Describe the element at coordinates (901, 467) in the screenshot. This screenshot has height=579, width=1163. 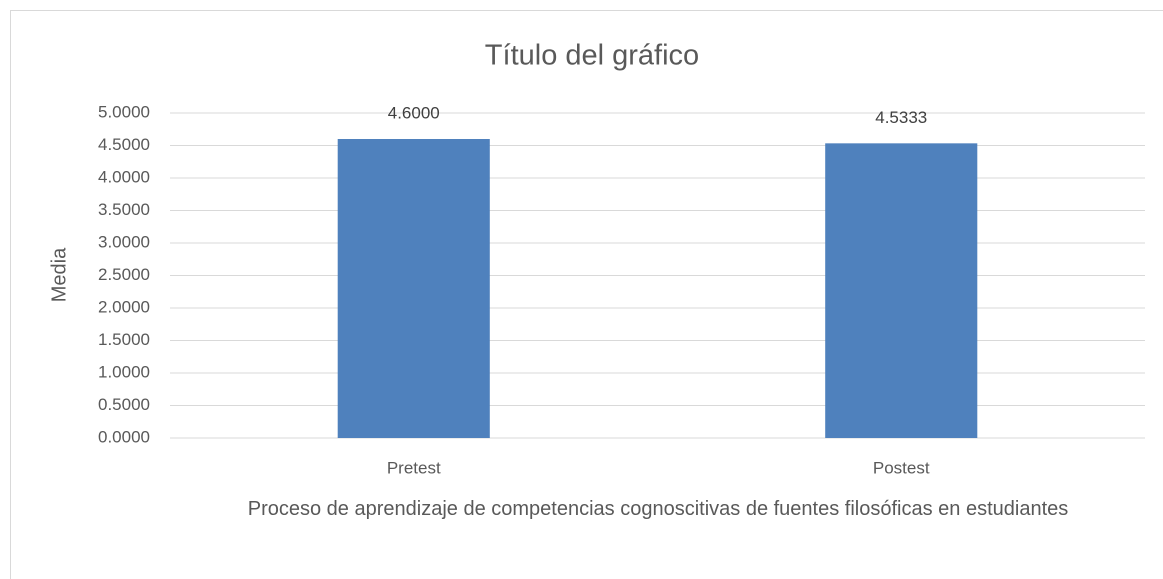
I see `x-tick-label: Postest` at that location.